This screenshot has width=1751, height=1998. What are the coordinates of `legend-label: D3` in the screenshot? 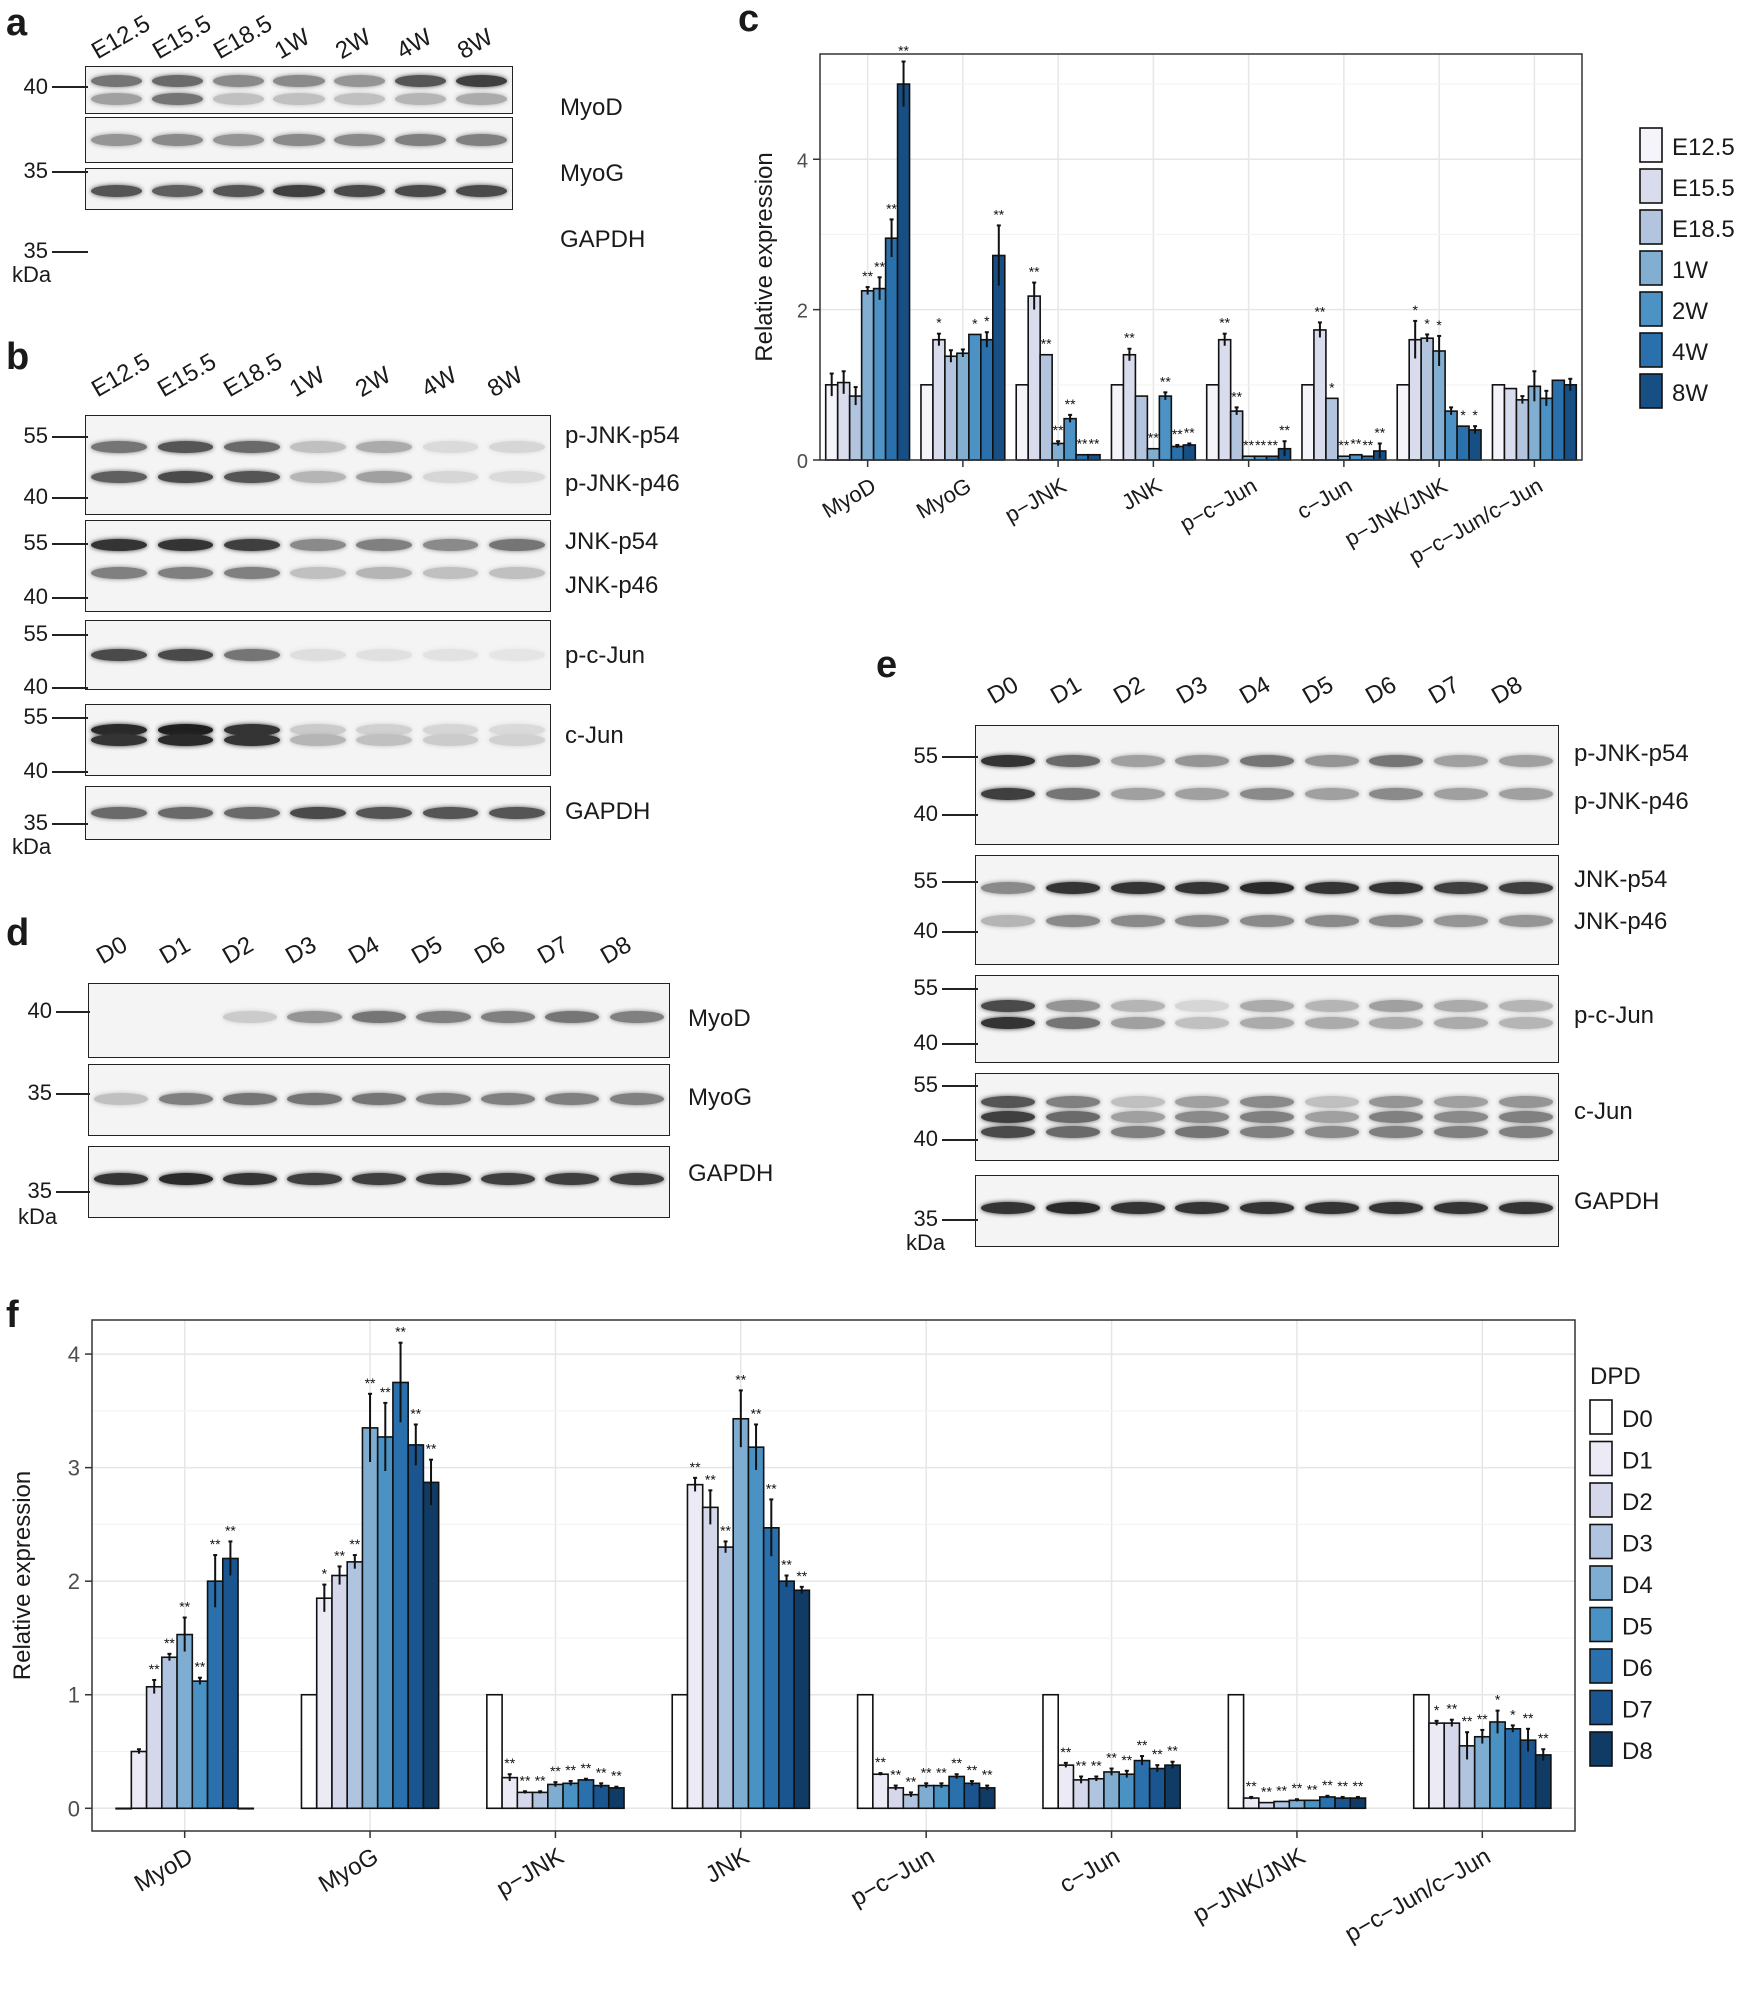 It's located at (1637, 1544).